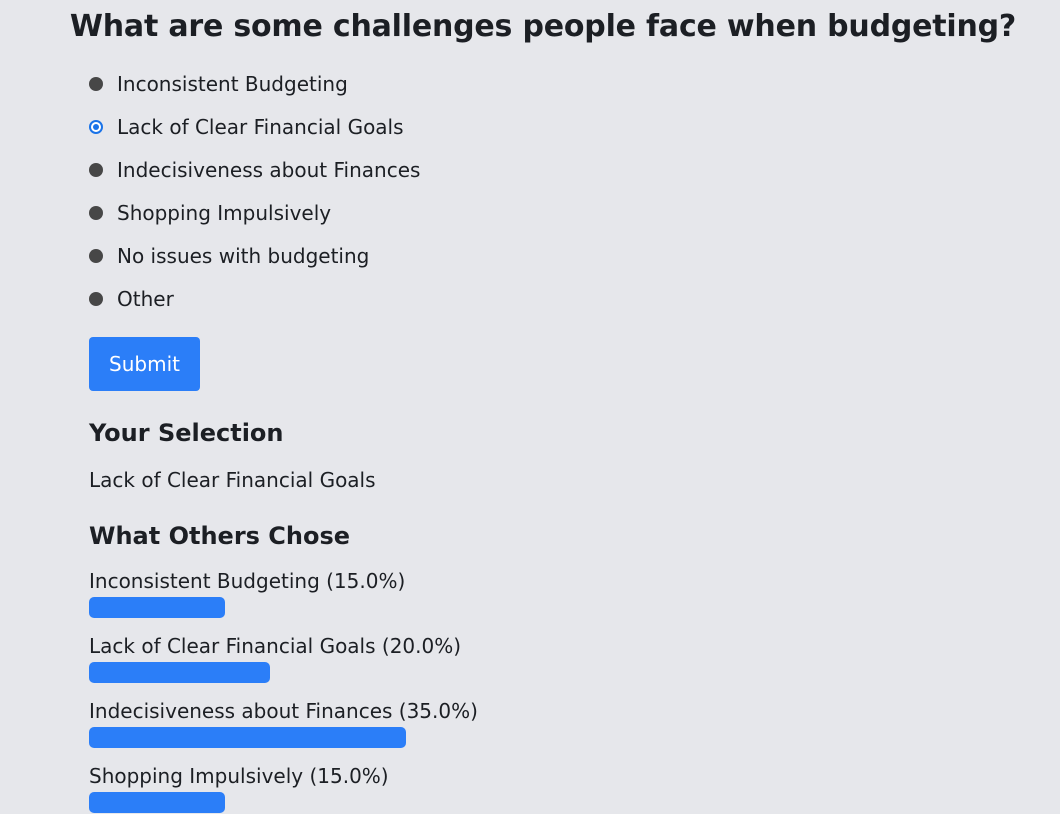 The width and height of the screenshot is (1060, 814). What do you see at coordinates (232, 480) in the screenshot?
I see `your-selection-value: Lack of Clear Financial Goals` at bounding box center [232, 480].